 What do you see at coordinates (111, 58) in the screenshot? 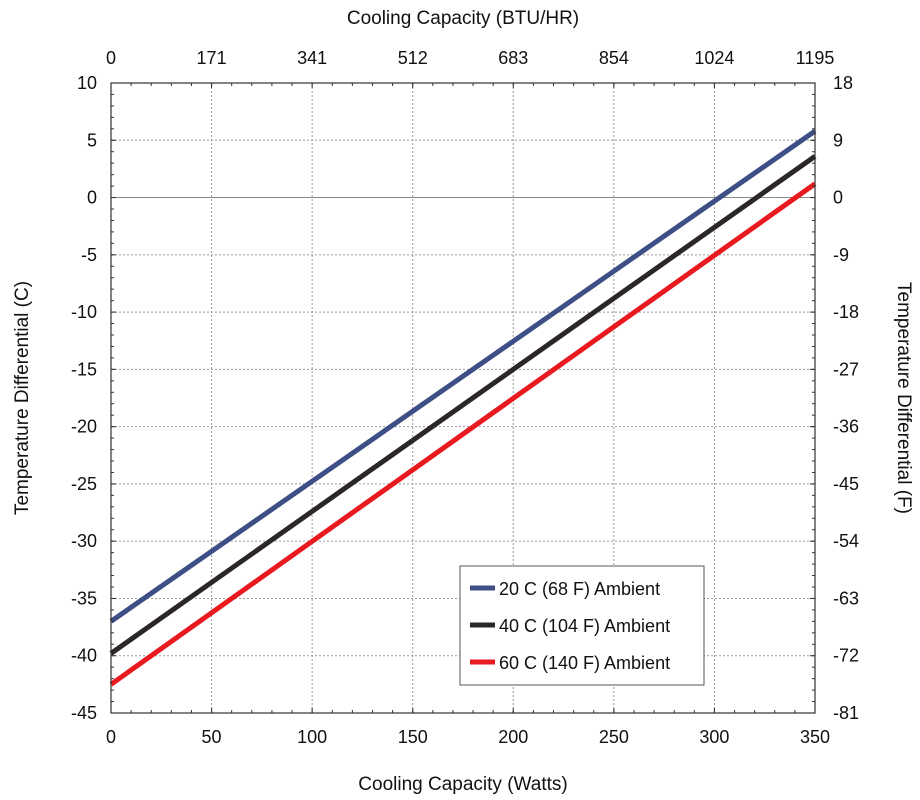
I see `x2-tick-label: 0` at bounding box center [111, 58].